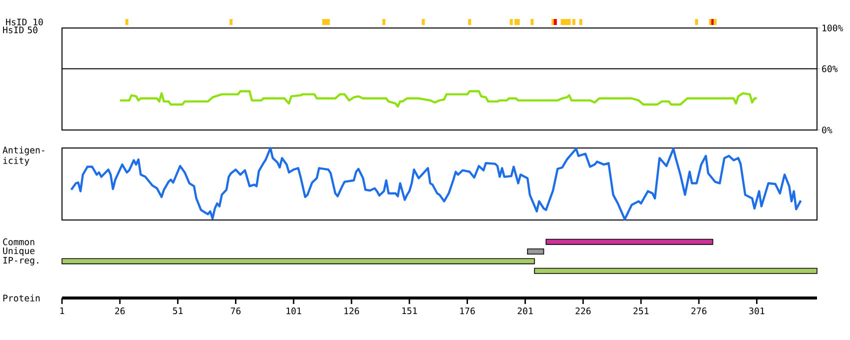  What do you see at coordinates (352, 310) in the screenshot?
I see `x-tick-label: 126` at bounding box center [352, 310].